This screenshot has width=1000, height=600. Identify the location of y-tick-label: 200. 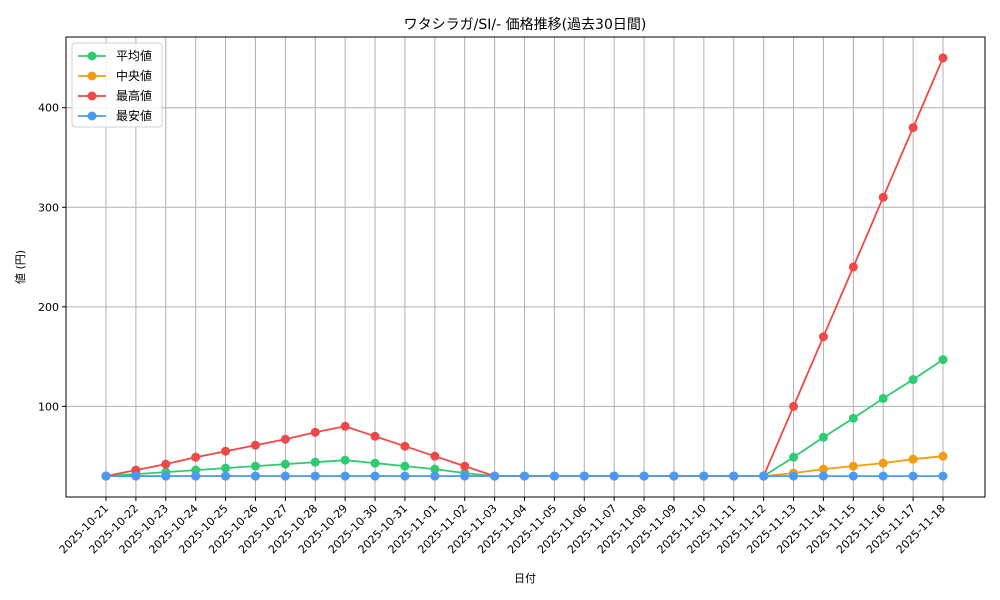
(48, 307).